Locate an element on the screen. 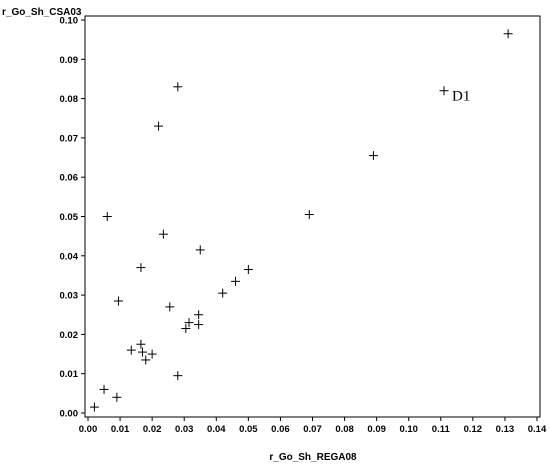 Image resolution: width=550 pixels, height=466 pixels. x-tick-label: 0.08 is located at coordinates (344, 429).